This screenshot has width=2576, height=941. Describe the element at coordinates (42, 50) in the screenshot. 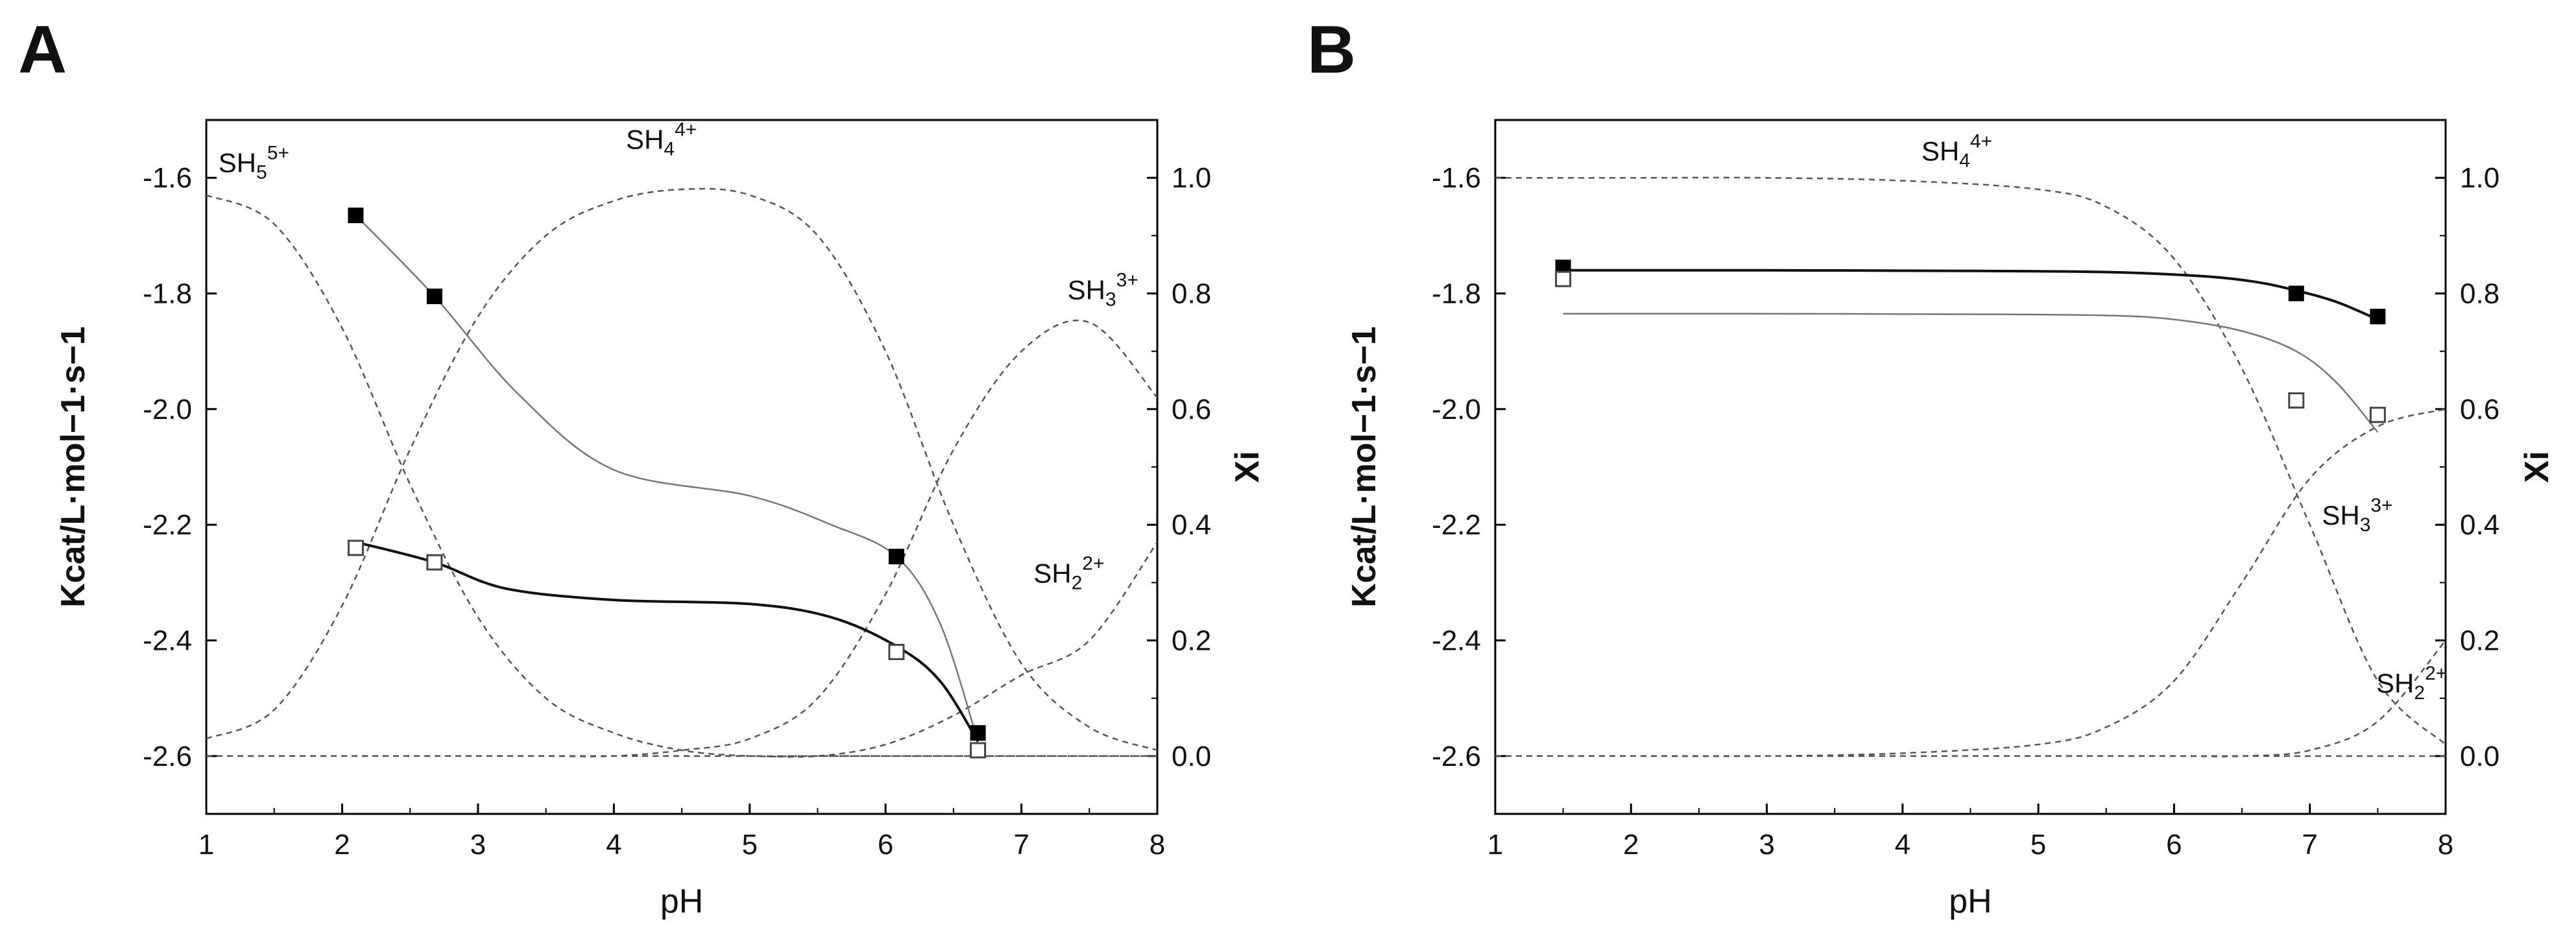

I see `panel-label: A` at that location.